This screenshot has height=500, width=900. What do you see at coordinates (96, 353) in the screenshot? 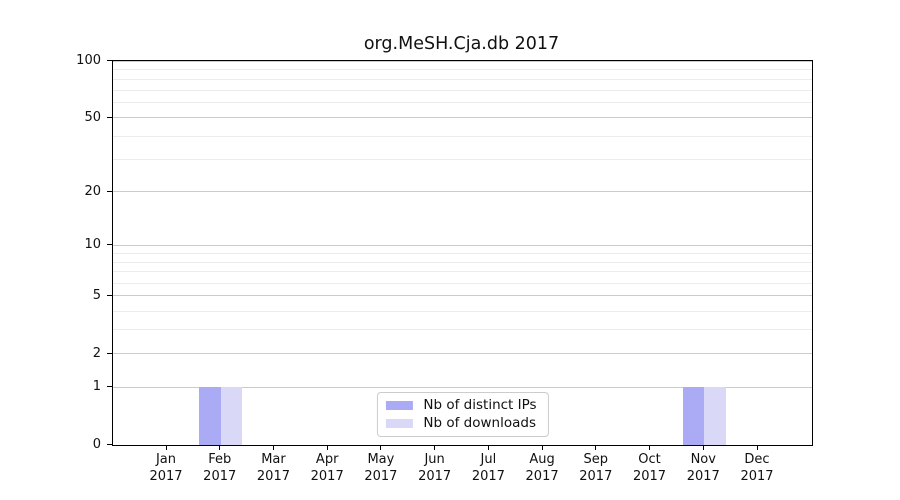
I see `y-tick-label: 2` at bounding box center [96, 353].